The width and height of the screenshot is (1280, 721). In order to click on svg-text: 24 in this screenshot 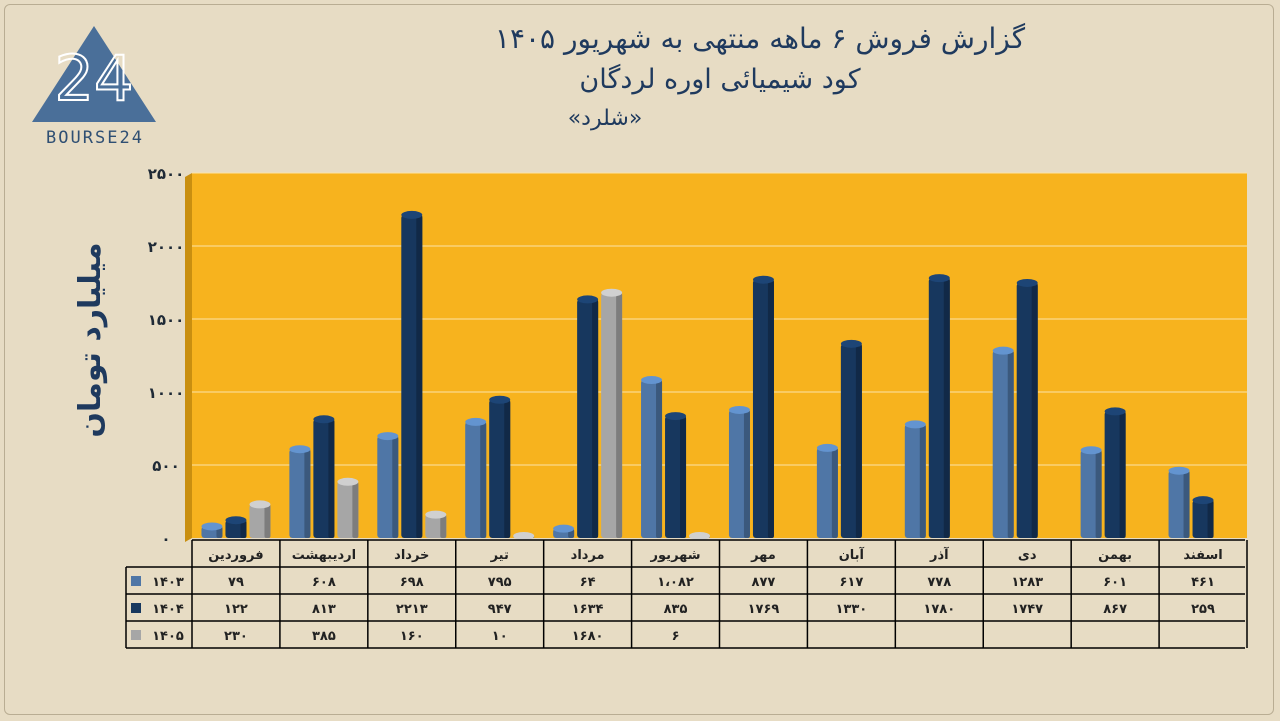, I will do `click(94, 78)`.